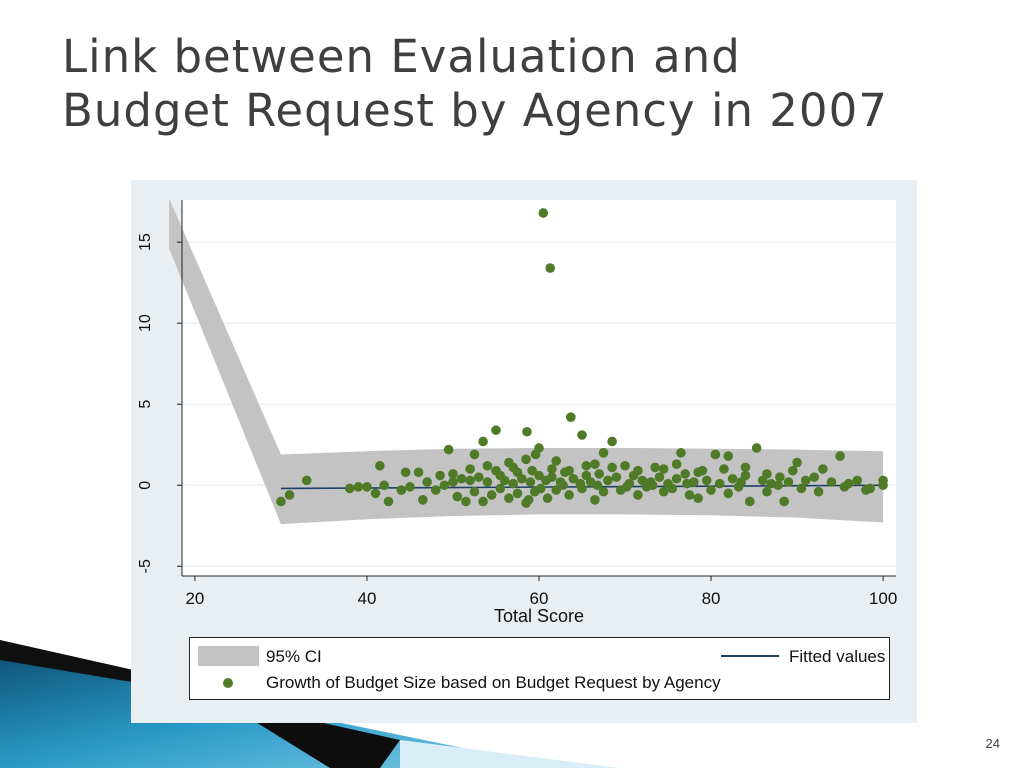  I want to click on decor-blue-wedge, so click(280, 708).